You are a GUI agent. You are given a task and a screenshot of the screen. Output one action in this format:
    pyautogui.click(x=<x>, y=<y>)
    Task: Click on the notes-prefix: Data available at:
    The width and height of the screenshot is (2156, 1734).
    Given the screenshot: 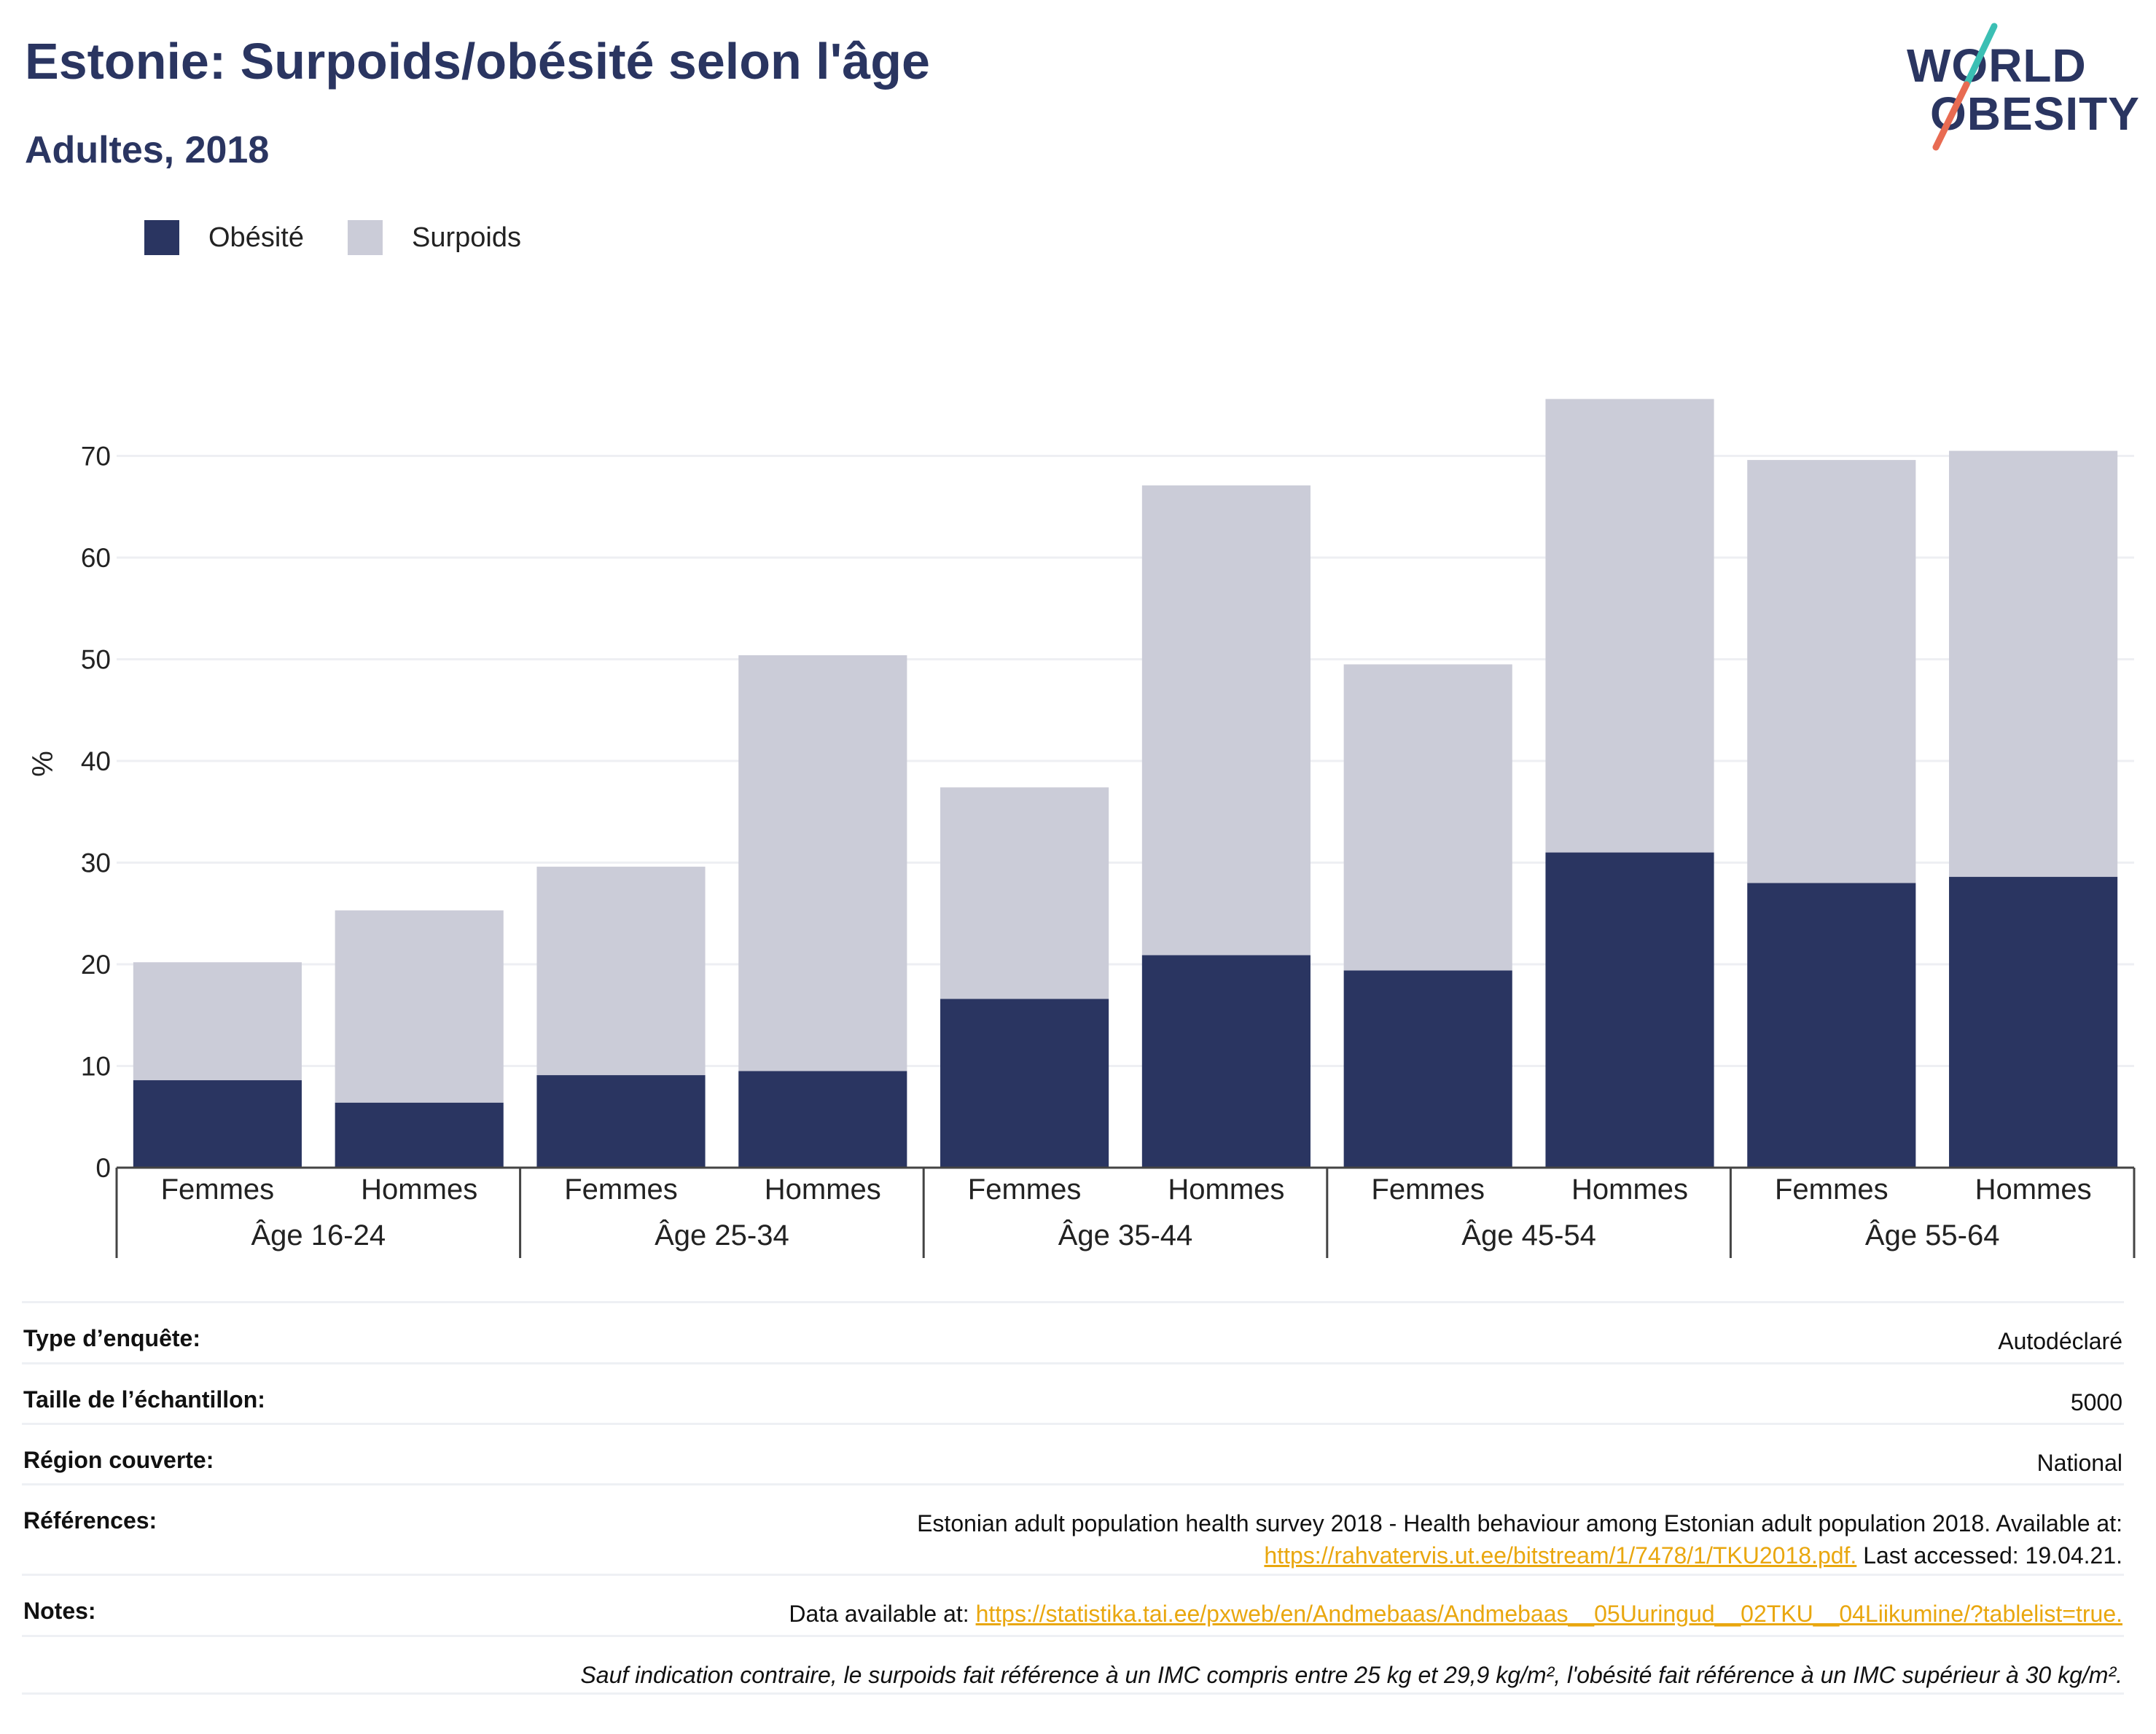 What is the action you would take?
    pyautogui.click(x=883, y=1614)
    